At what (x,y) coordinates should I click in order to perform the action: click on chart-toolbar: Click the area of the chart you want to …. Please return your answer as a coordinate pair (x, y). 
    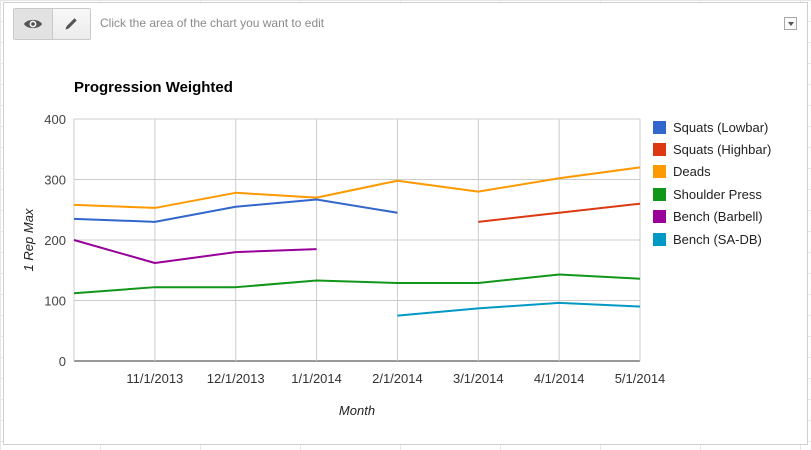
    Looking at the image, I should click on (405, 23).